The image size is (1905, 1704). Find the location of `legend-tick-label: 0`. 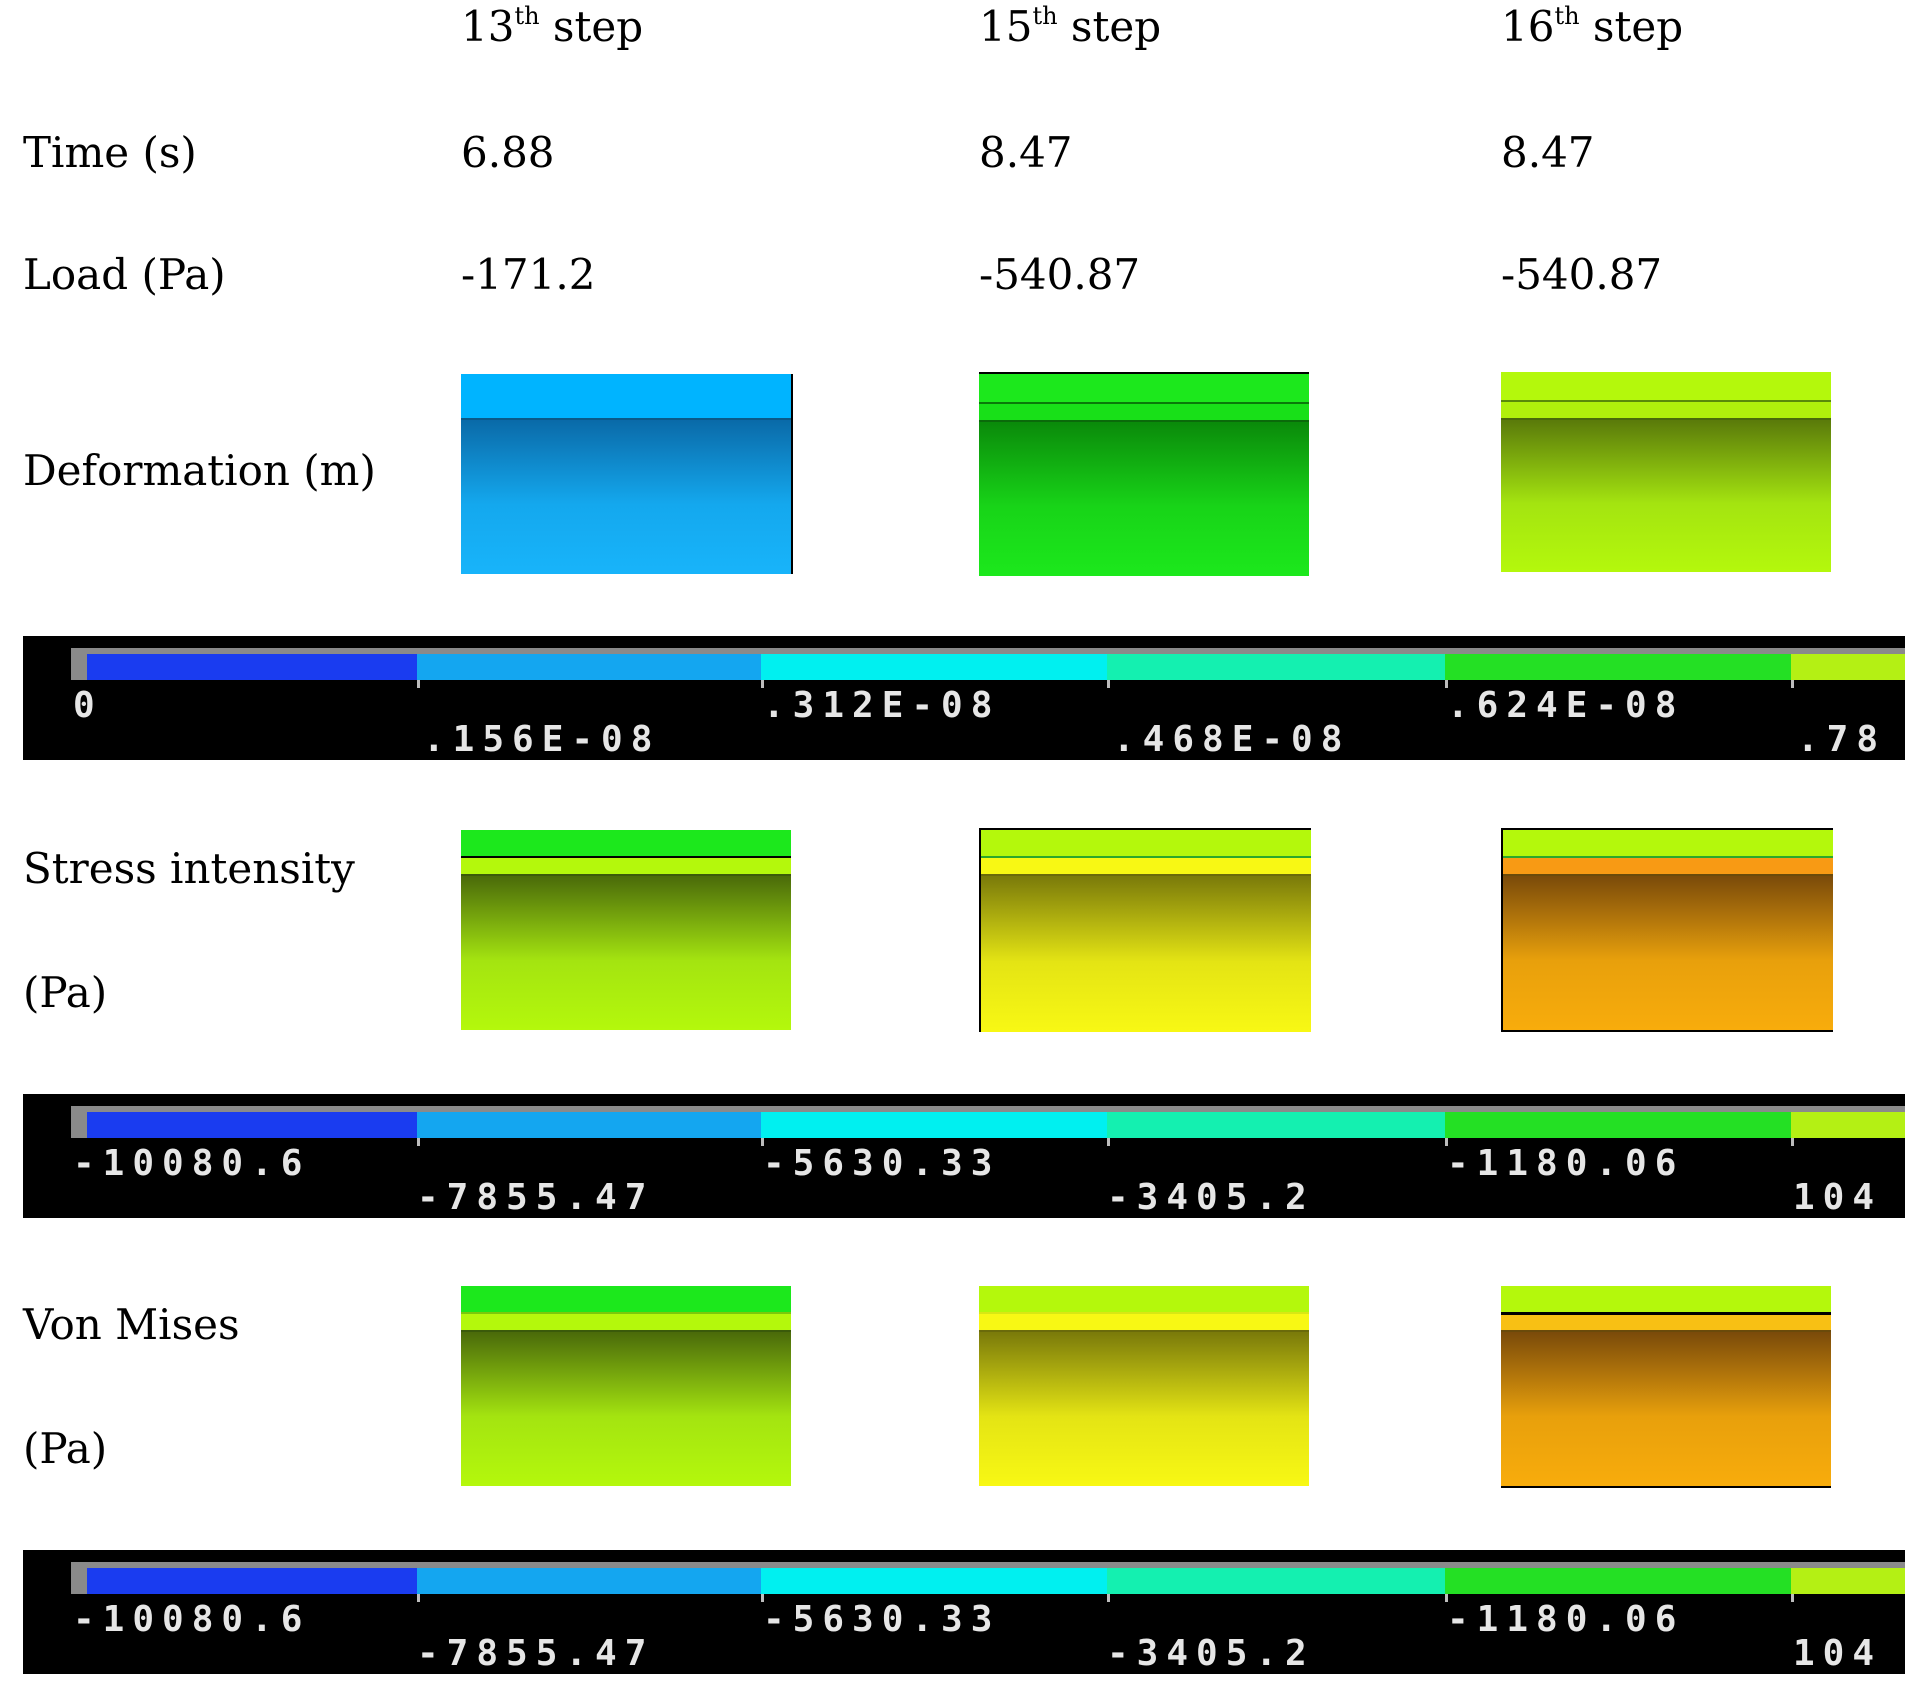

legend-tick-label: 0 is located at coordinates (88, 705).